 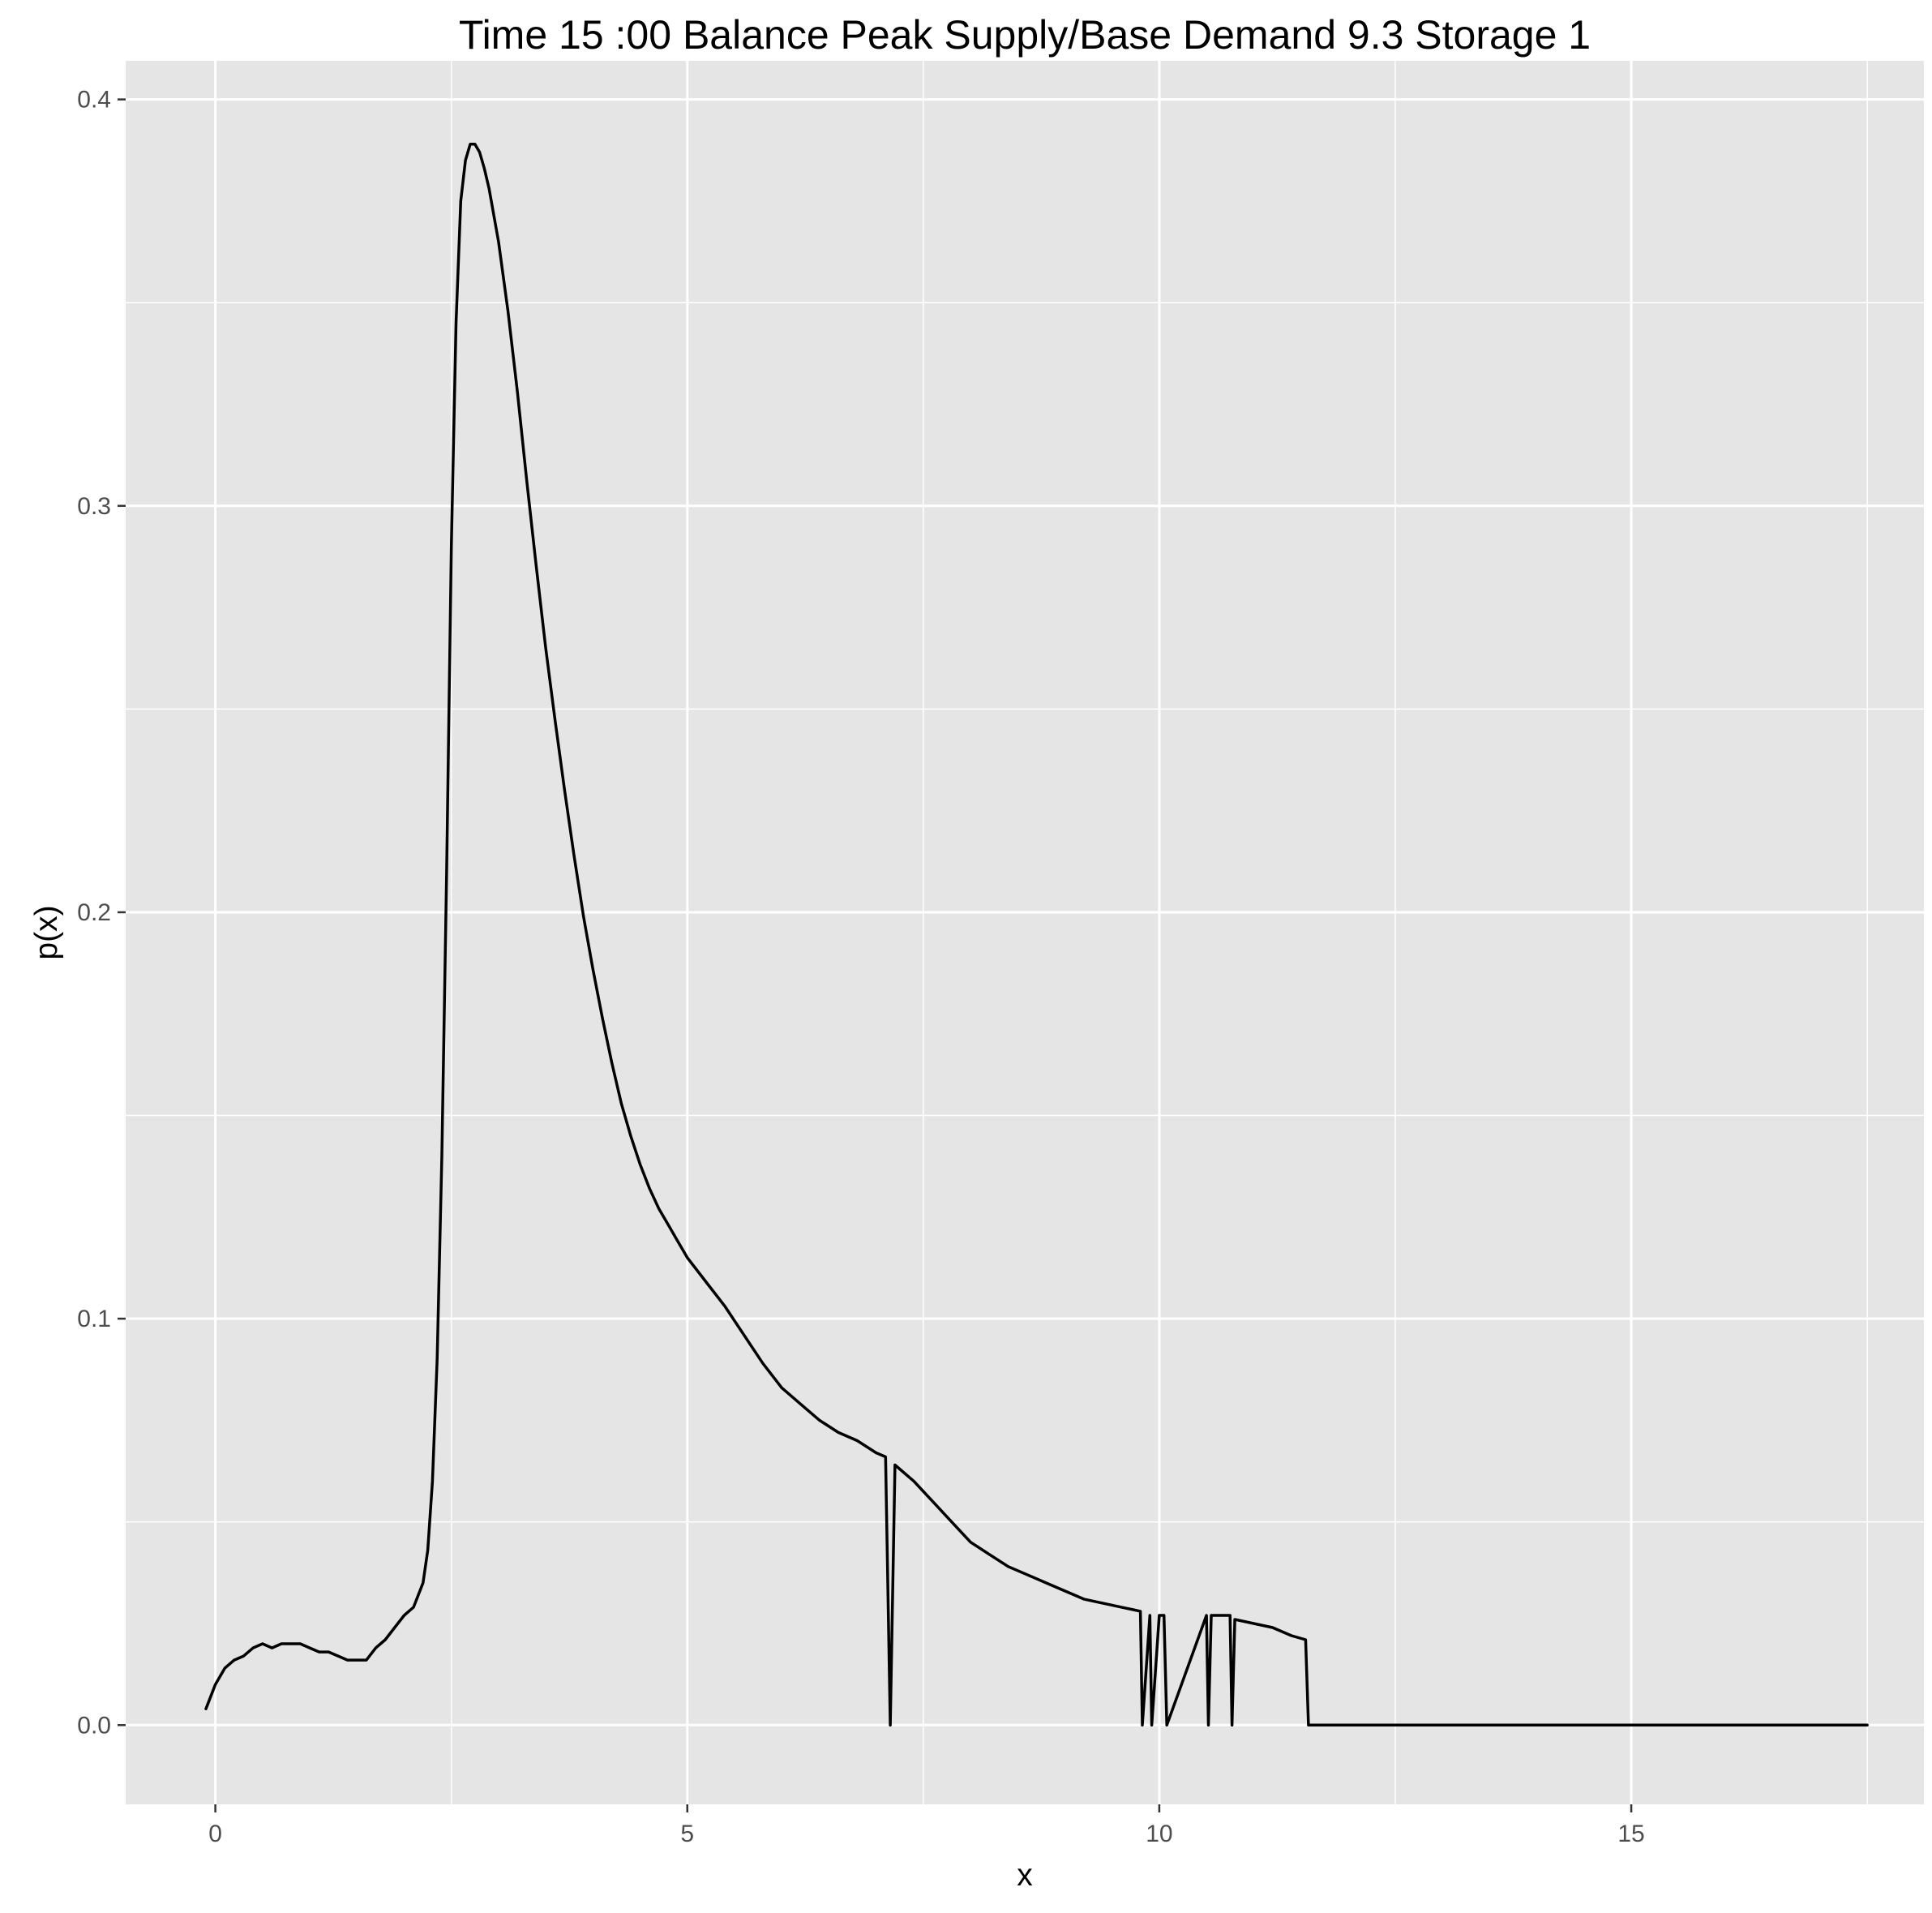 I want to click on y-axis-label: p(x), so click(x=46, y=932).